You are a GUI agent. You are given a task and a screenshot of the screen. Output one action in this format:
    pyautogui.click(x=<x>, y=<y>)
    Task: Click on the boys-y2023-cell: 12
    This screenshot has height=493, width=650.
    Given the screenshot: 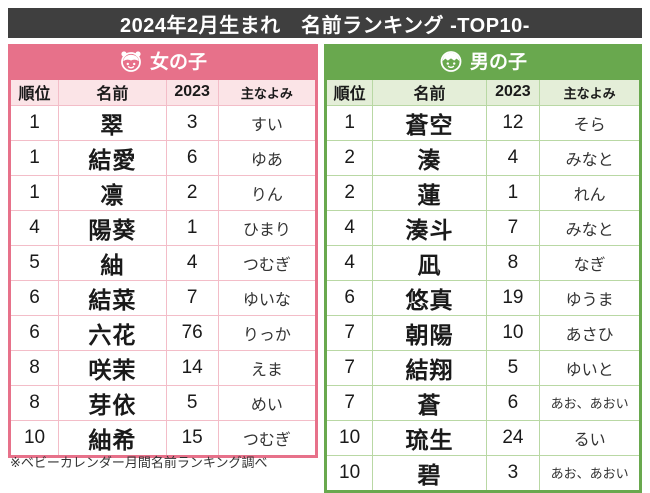 What is the action you would take?
    pyautogui.click(x=513, y=122)
    